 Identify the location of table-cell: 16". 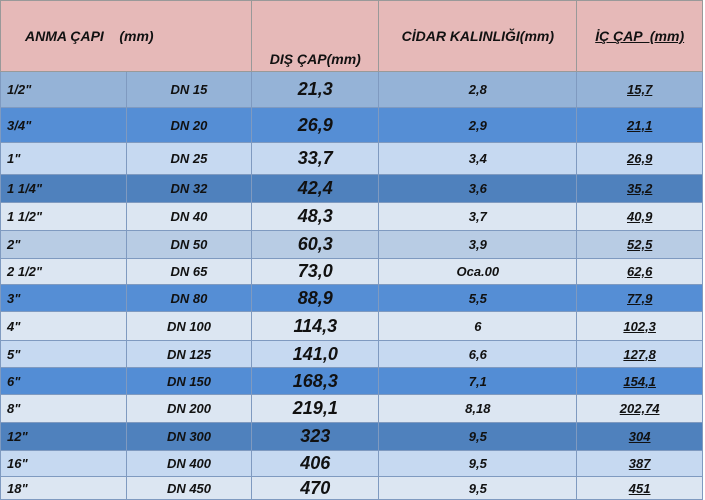
(63, 463).